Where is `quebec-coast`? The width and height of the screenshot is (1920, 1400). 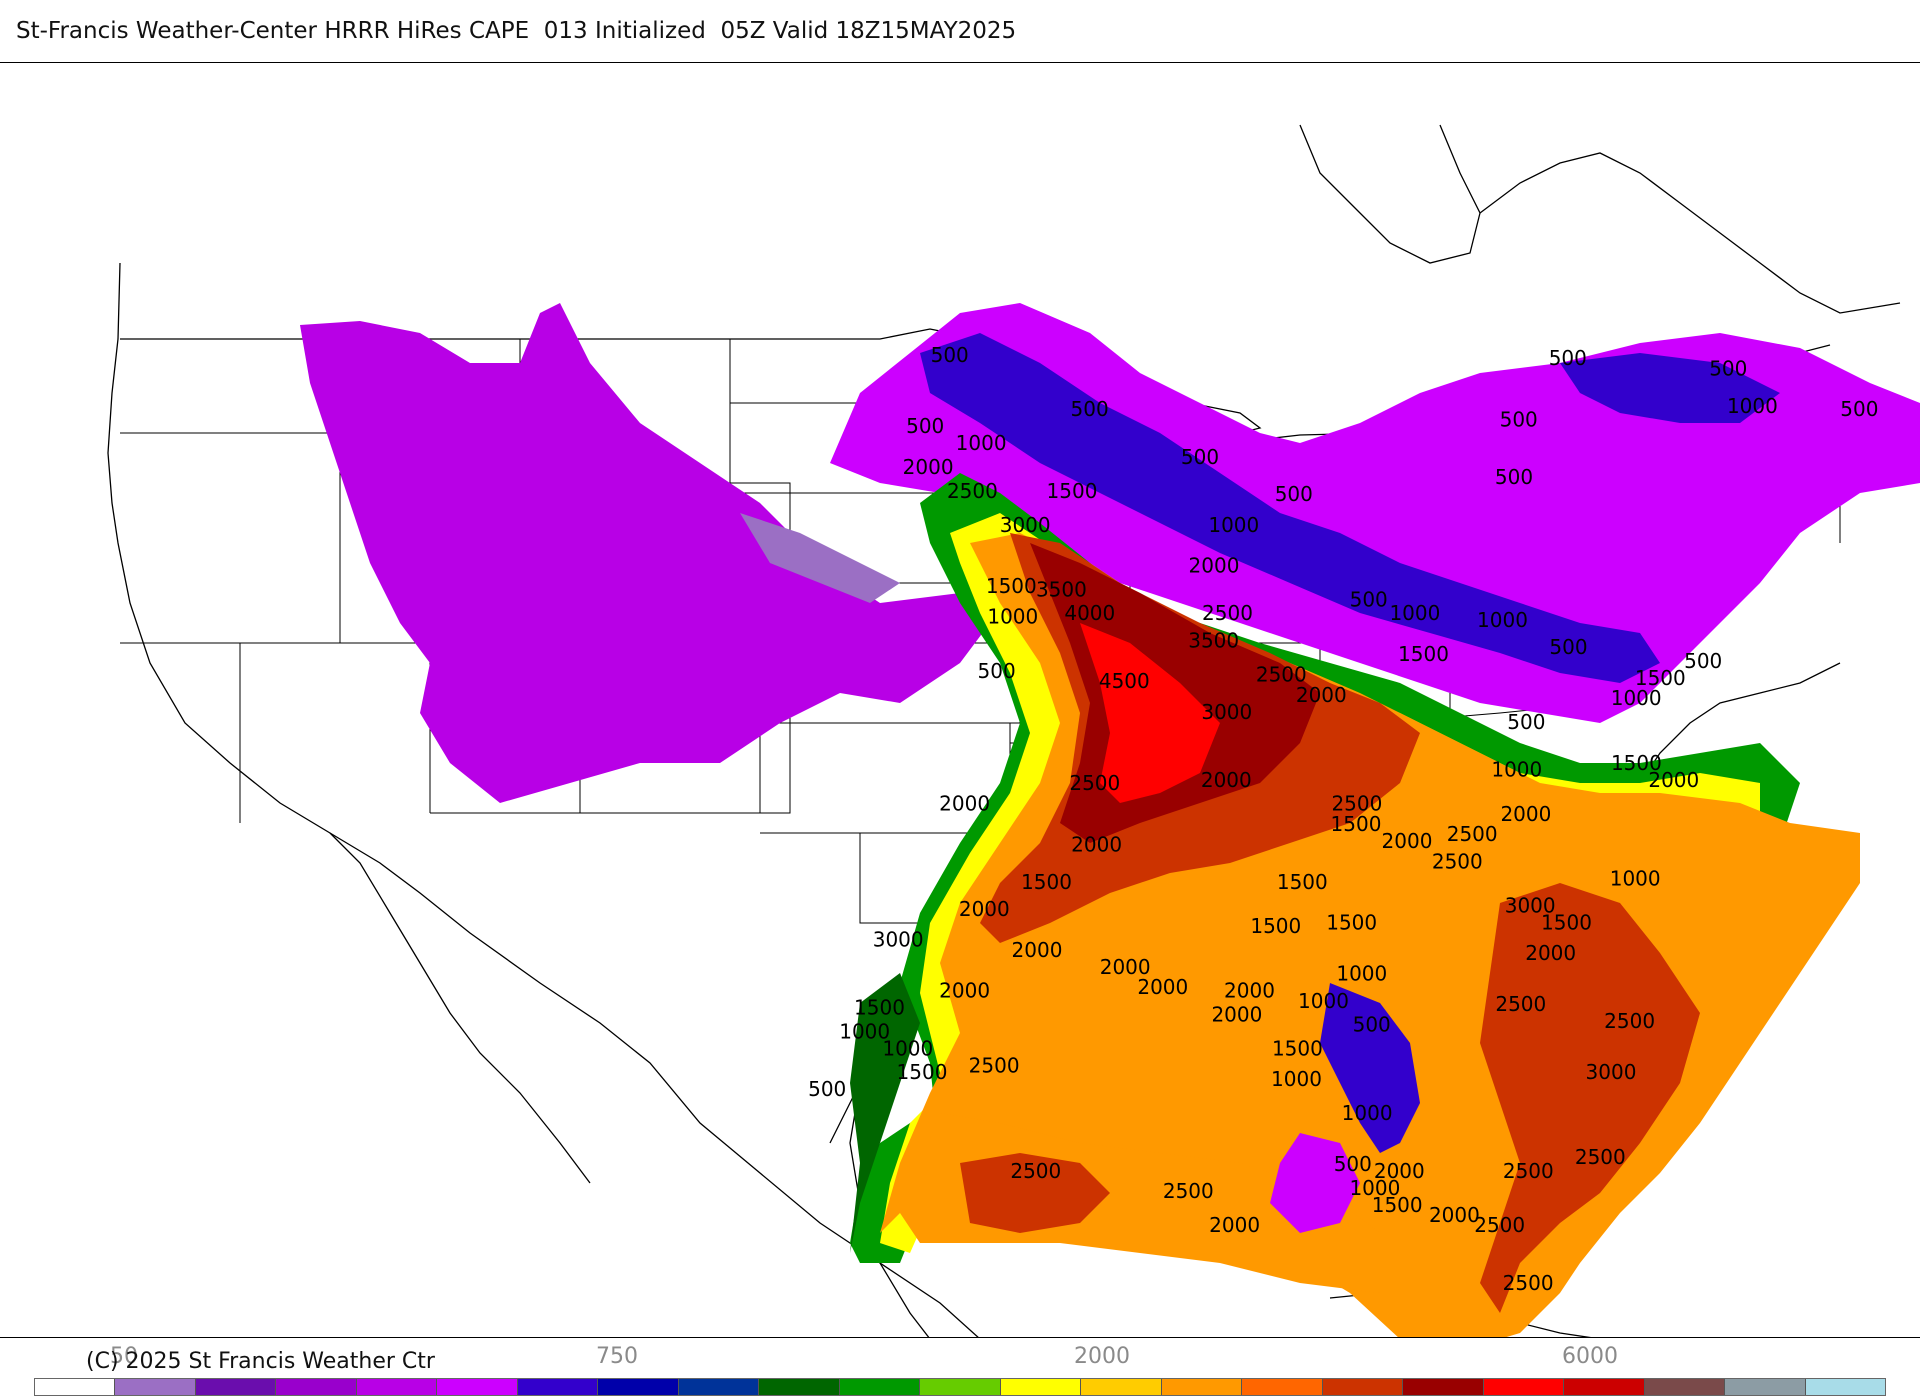
quebec-coast is located at coordinates (1690, 233).